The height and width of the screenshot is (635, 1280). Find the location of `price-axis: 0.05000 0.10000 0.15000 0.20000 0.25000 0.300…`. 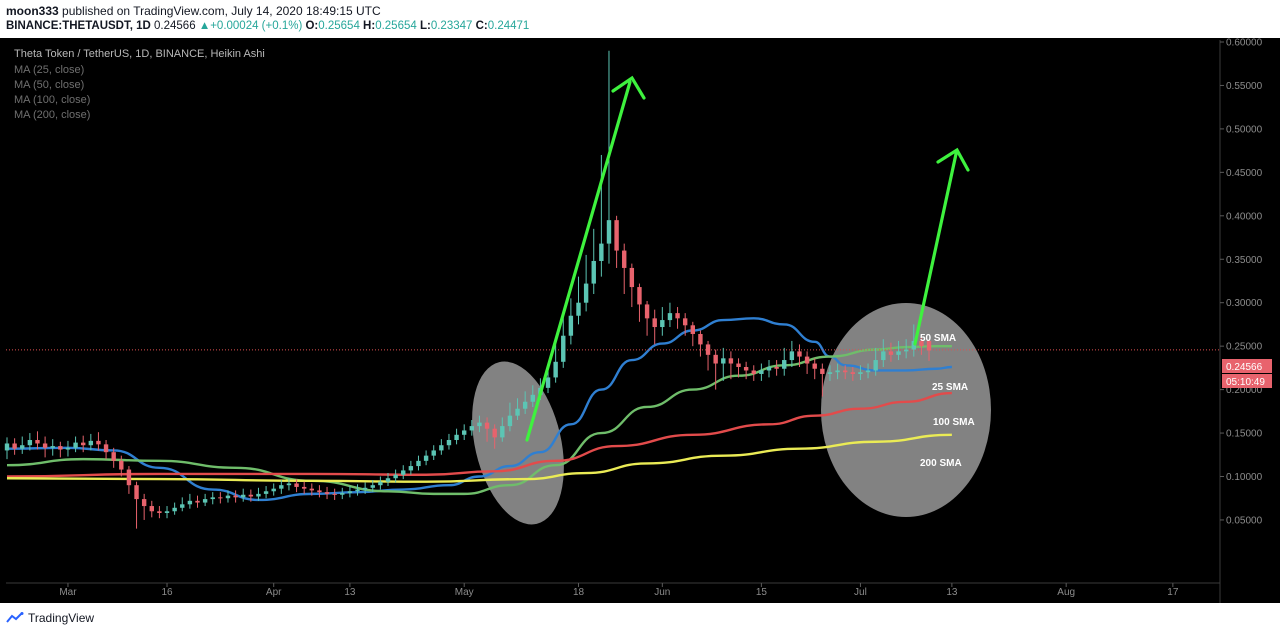

price-axis: 0.05000 0.10000 0.15000 0.20000 0.25000 0.300… is located at coordinates (1241, 282).